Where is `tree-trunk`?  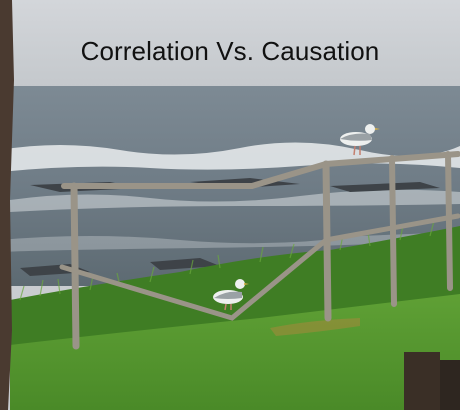 tree-trunk is located at coordinates (7, 205).